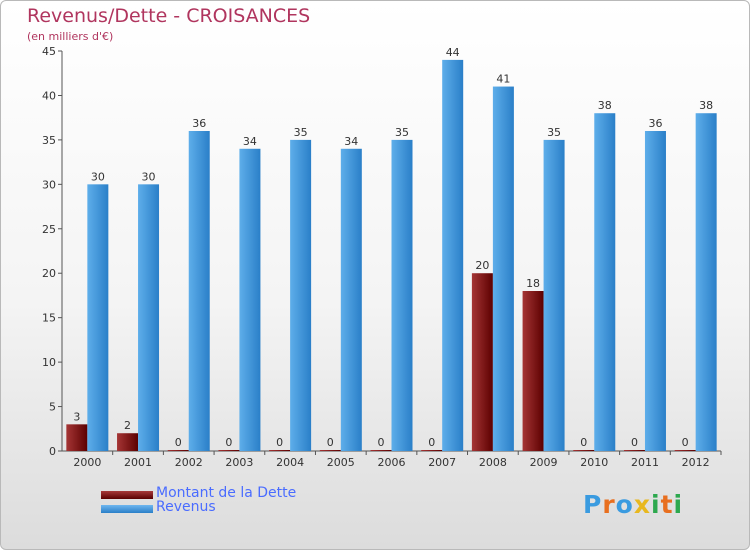 Image resolution: width=750 pixels, height=550 pixels. I want to click on legend-item-debt: Montant de la Dette, so click(231, 494).